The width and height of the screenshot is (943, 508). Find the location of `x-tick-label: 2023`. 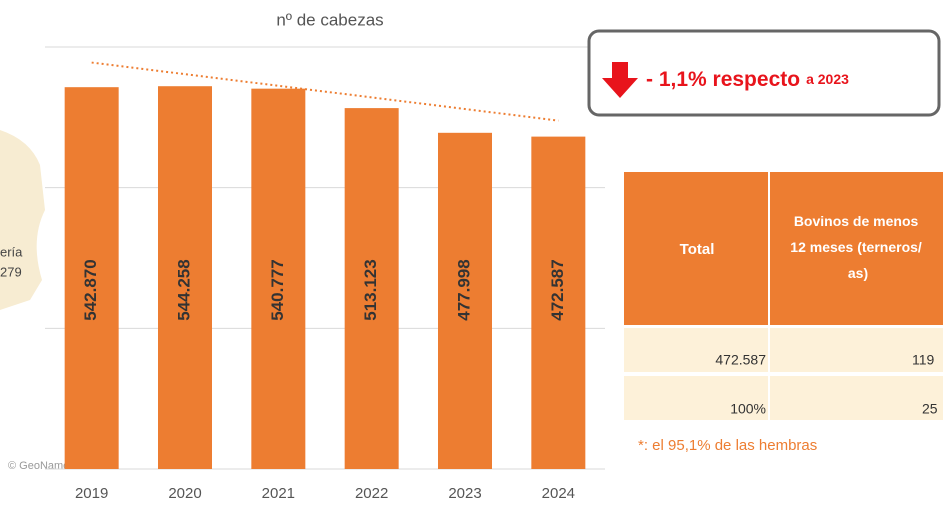

x-tick-label: 2023 is located at coordinates (464, 493).